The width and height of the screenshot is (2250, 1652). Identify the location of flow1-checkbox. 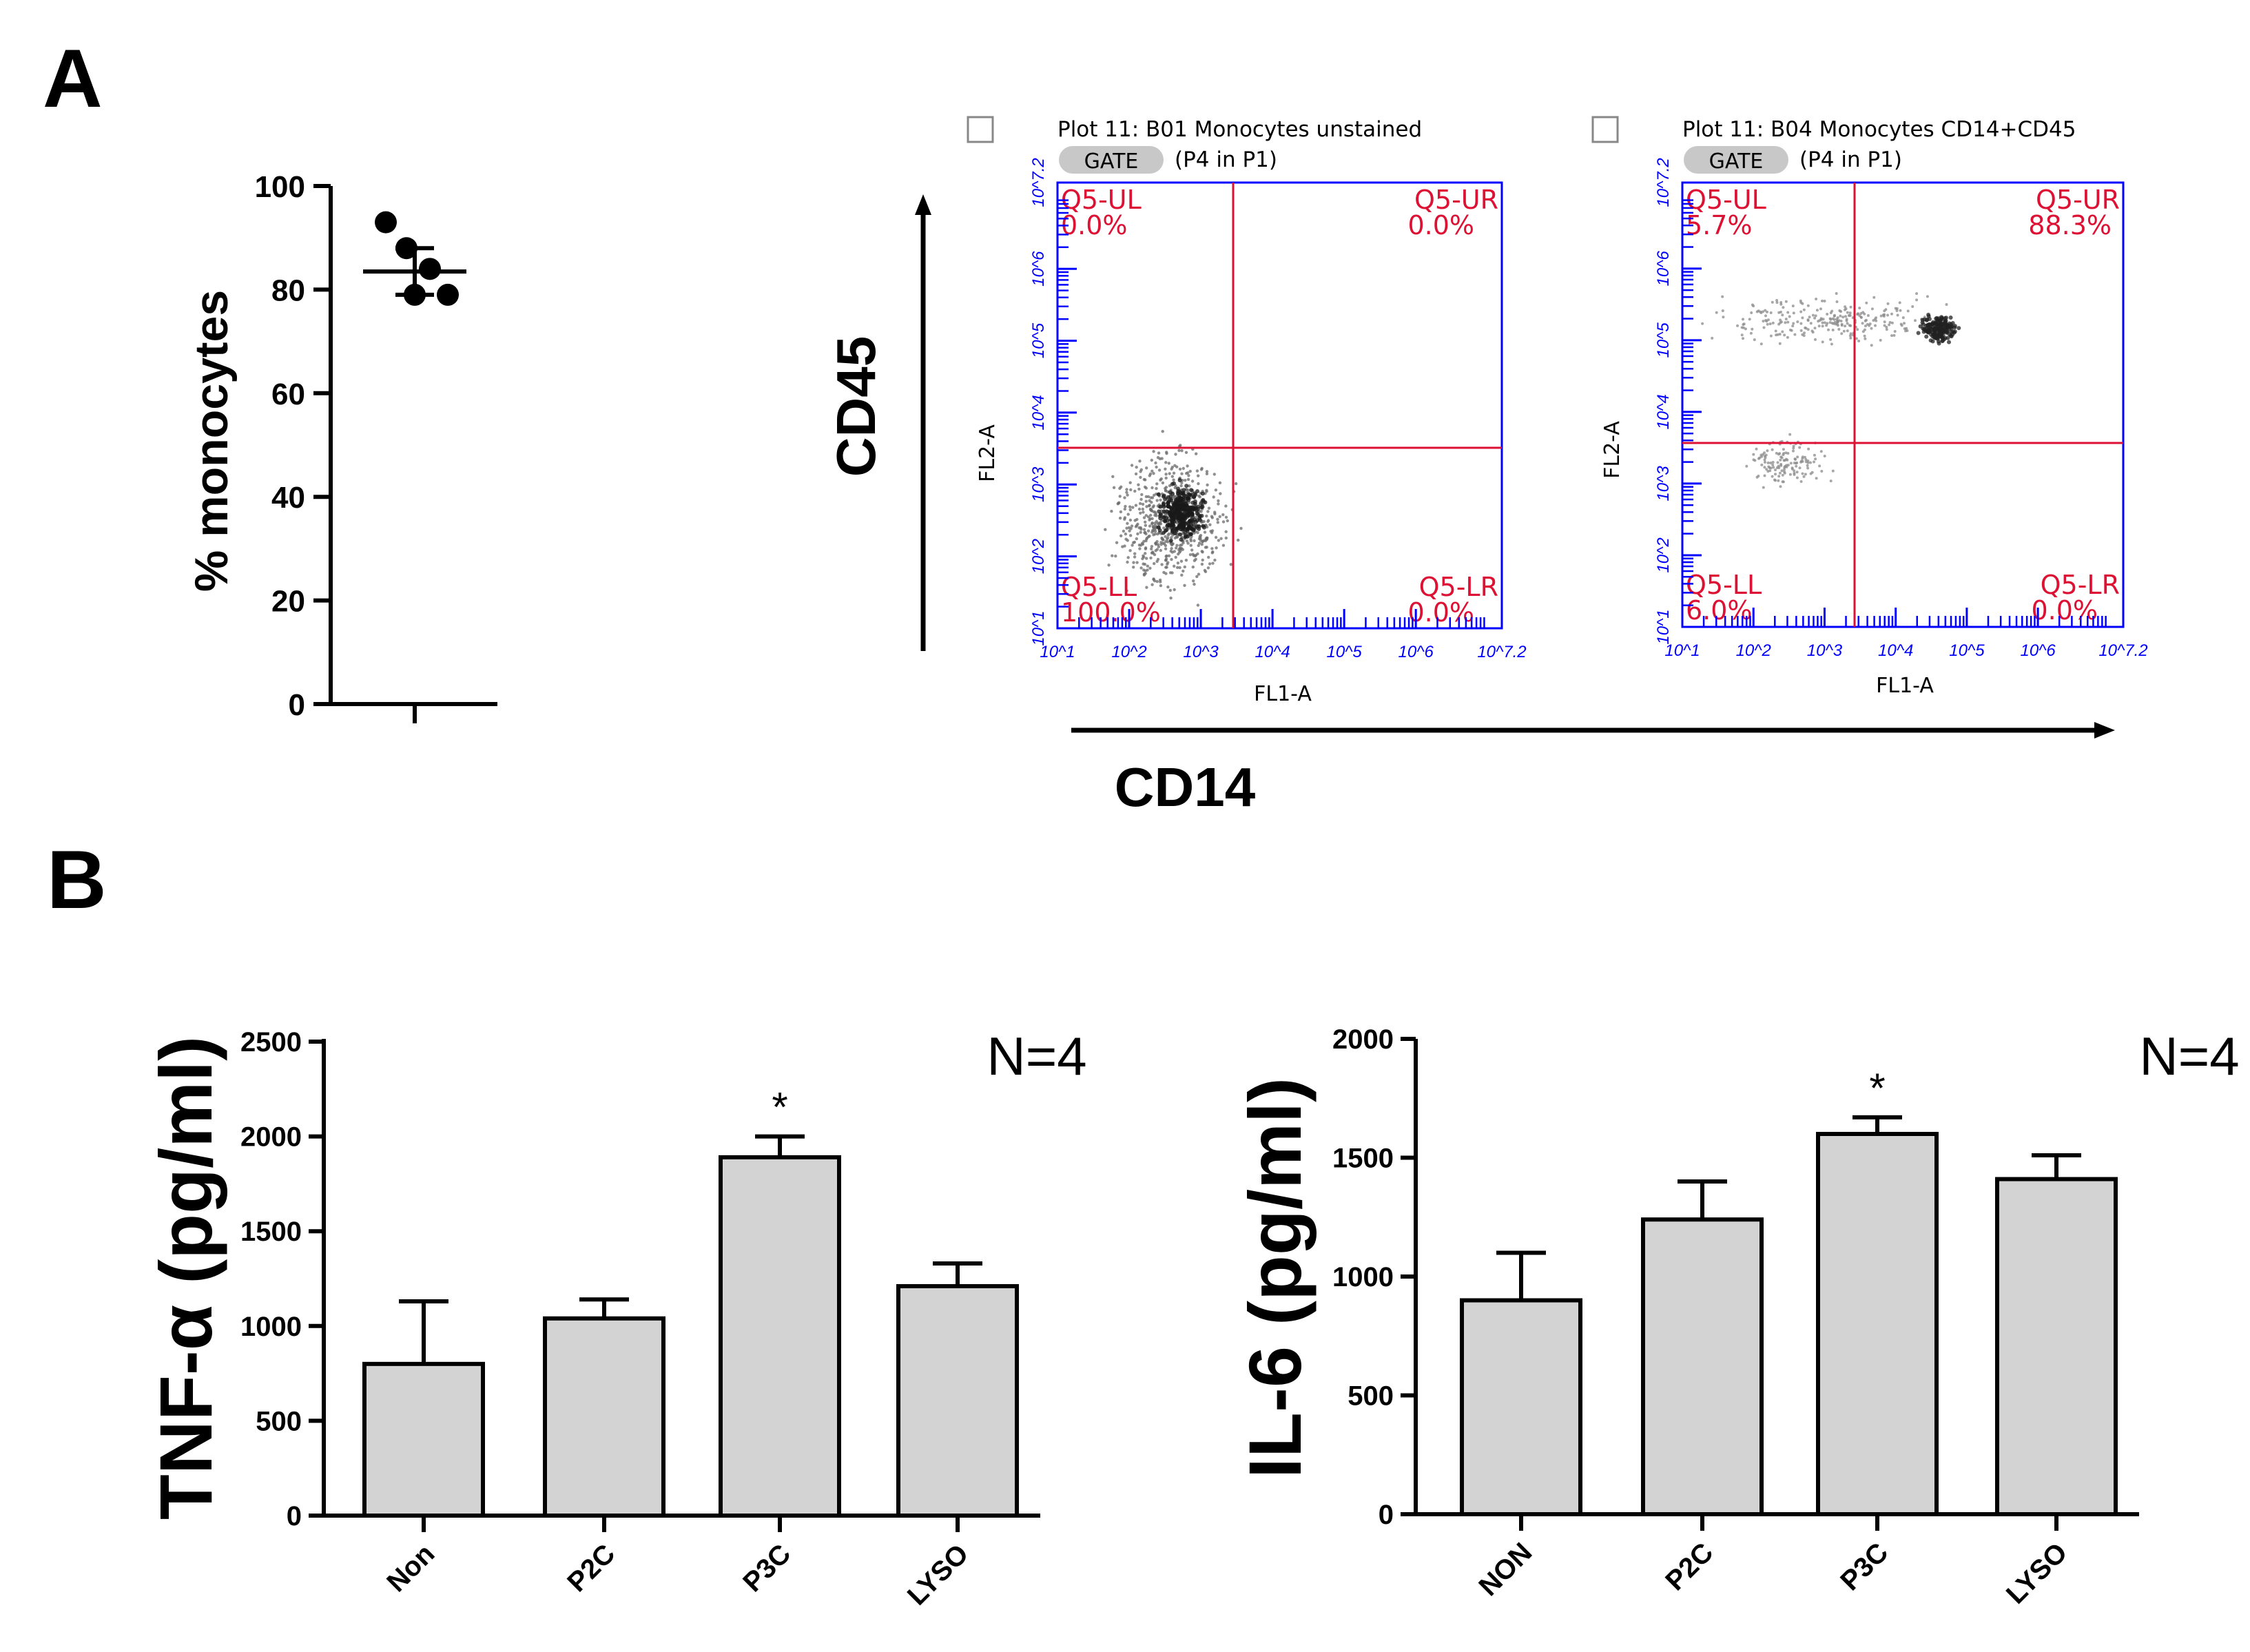
(980, 129).